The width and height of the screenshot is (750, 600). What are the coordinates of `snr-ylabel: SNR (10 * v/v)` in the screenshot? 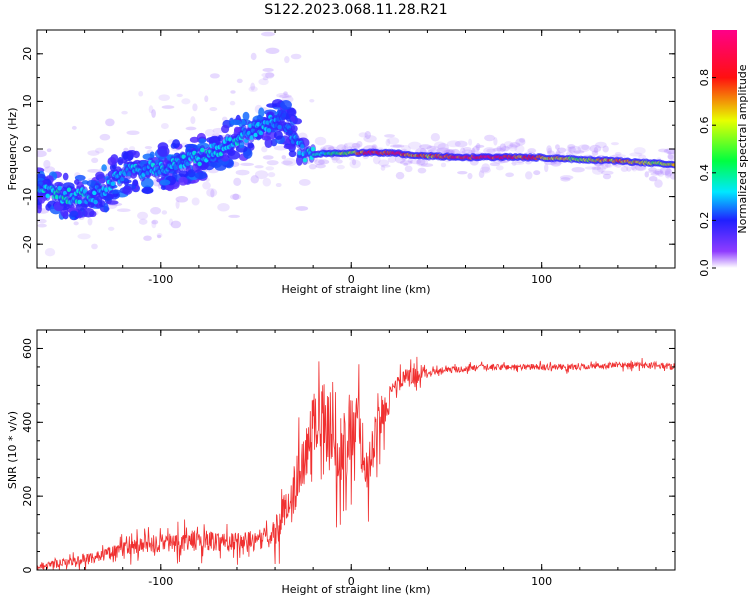 It's located at (12, 450).